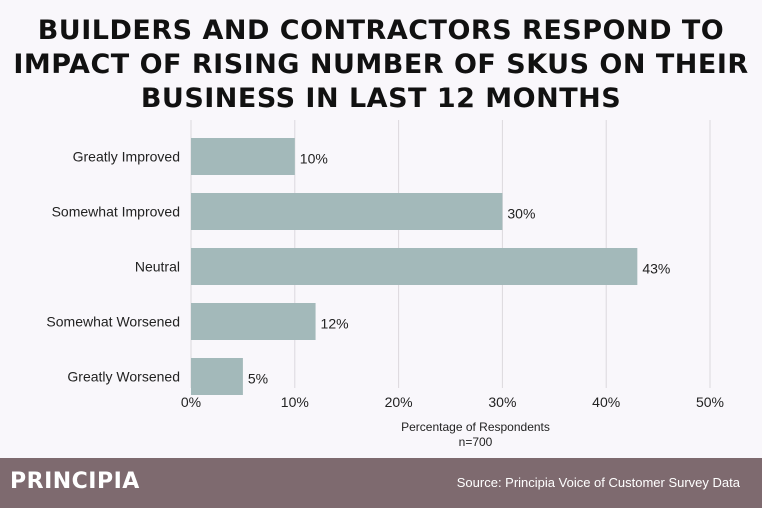 Image resolution: width=762 pixels, height=508 pixels. I want to click on category-label-3: Somewhat Worsened, so click(113, 322).